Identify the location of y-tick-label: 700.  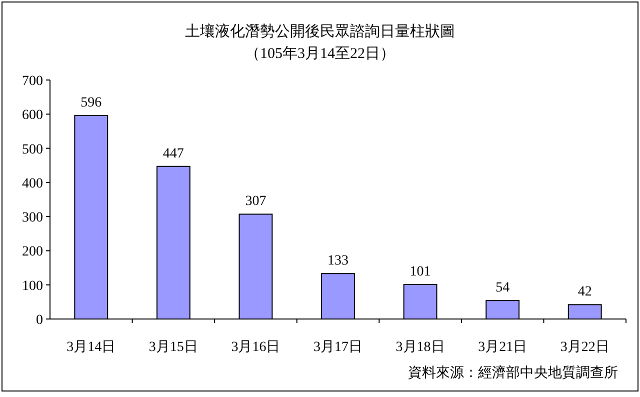
(32, 81).